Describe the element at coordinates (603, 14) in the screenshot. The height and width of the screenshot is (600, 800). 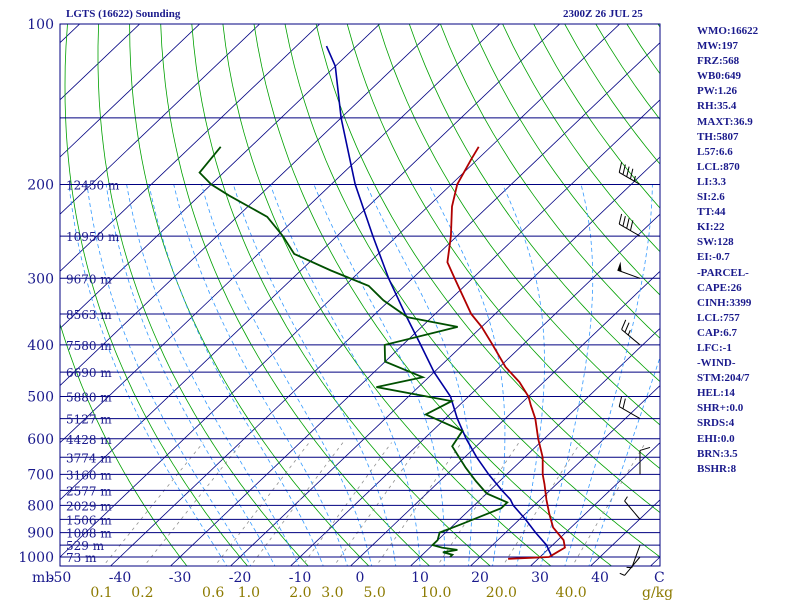
I see `sounding-datetime: 2300Z 26 JUL 25` at that location.